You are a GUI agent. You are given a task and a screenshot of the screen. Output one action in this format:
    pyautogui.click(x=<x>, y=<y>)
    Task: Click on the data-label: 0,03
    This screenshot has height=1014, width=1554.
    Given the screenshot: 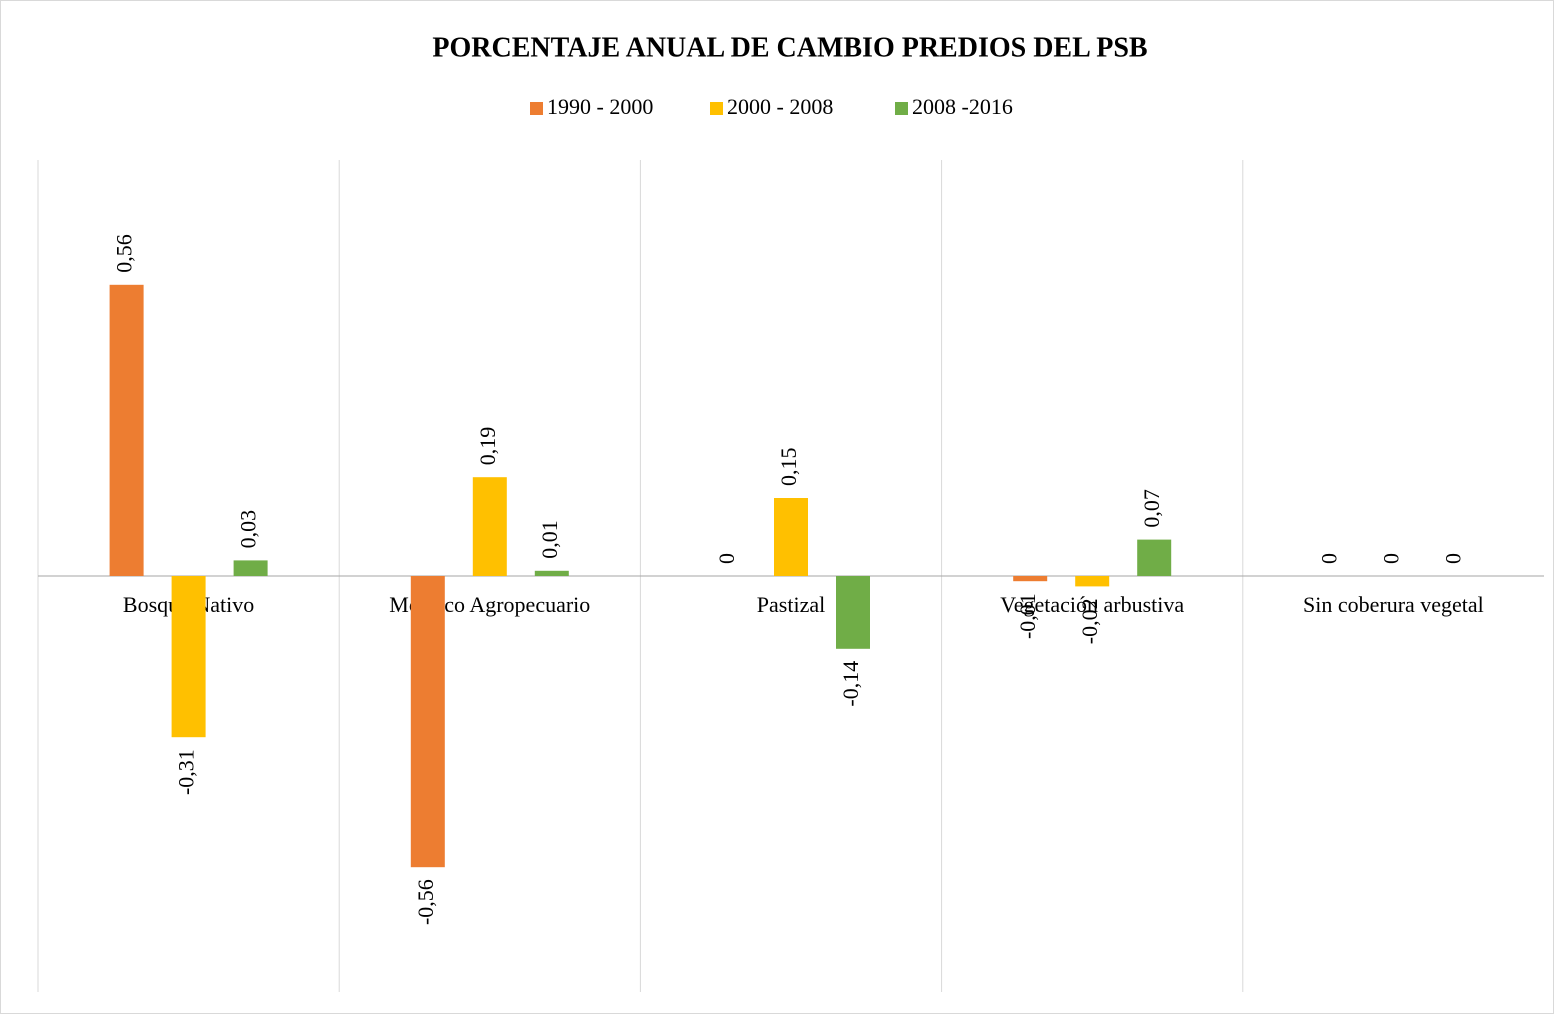 What is the action you would take?
    pyautogui.click(x=248, y=529)
    